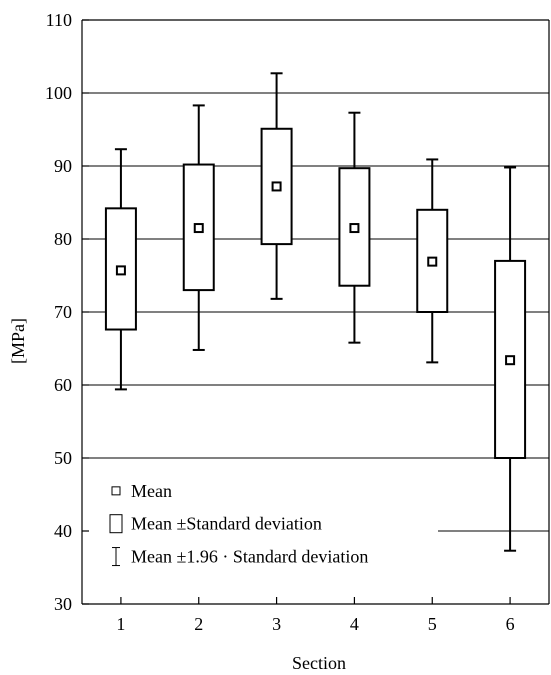 The height and width of the screenshot is (675, 551). I want to click on y-tick-label: 60, so click(63, 385).